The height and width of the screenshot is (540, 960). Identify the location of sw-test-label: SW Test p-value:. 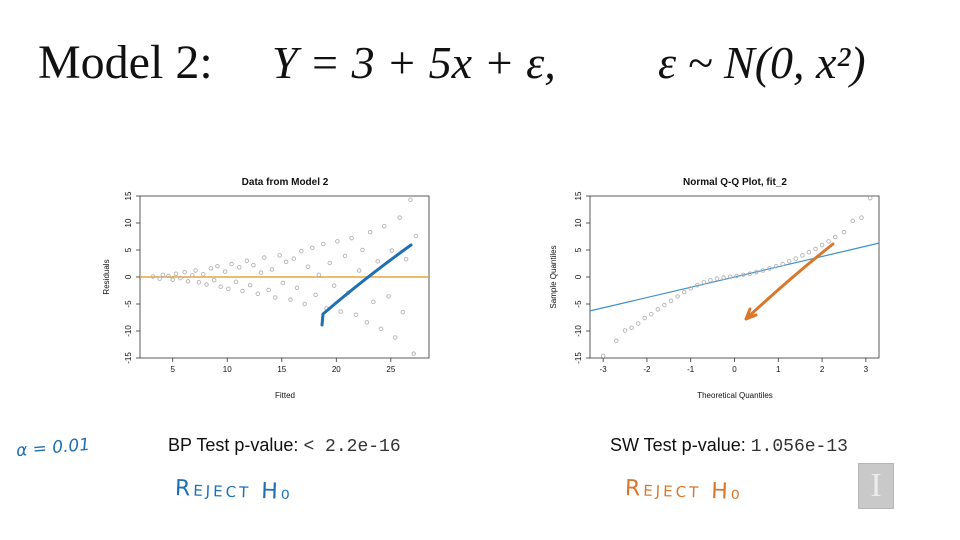
(678, 445).